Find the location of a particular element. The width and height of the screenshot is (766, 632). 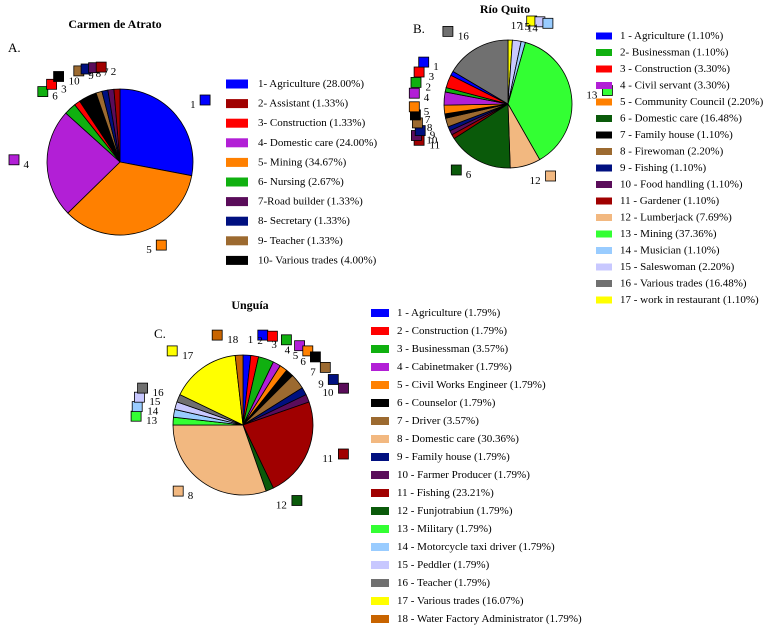

legend-entry-16: 16 - Teacher (1.79%) is located at coordinates (443, 583).